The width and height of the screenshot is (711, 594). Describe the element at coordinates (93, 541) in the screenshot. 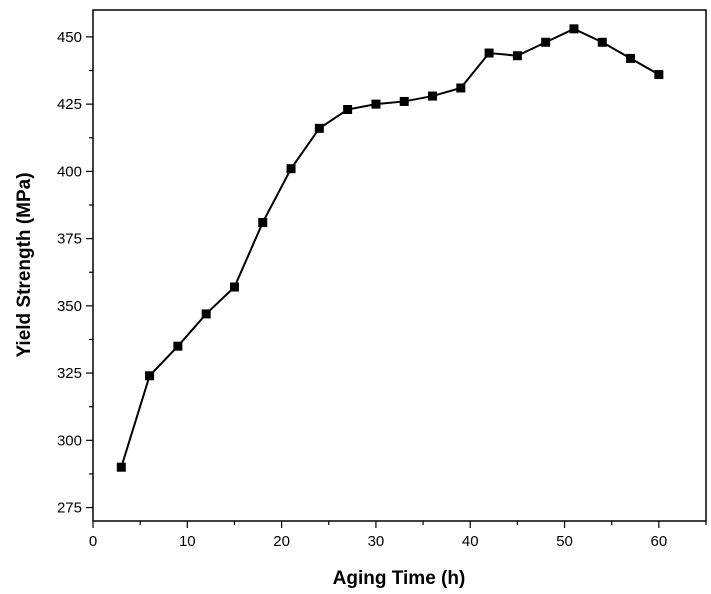

I see `x-tick-label: 0` at that location.